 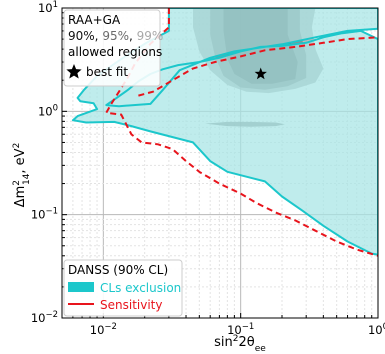 What do you see at coordinates (131, 305) in the screenshot?
I see `sensitivity-legend-label: Sensitivity` at bounding box center [131, 305].